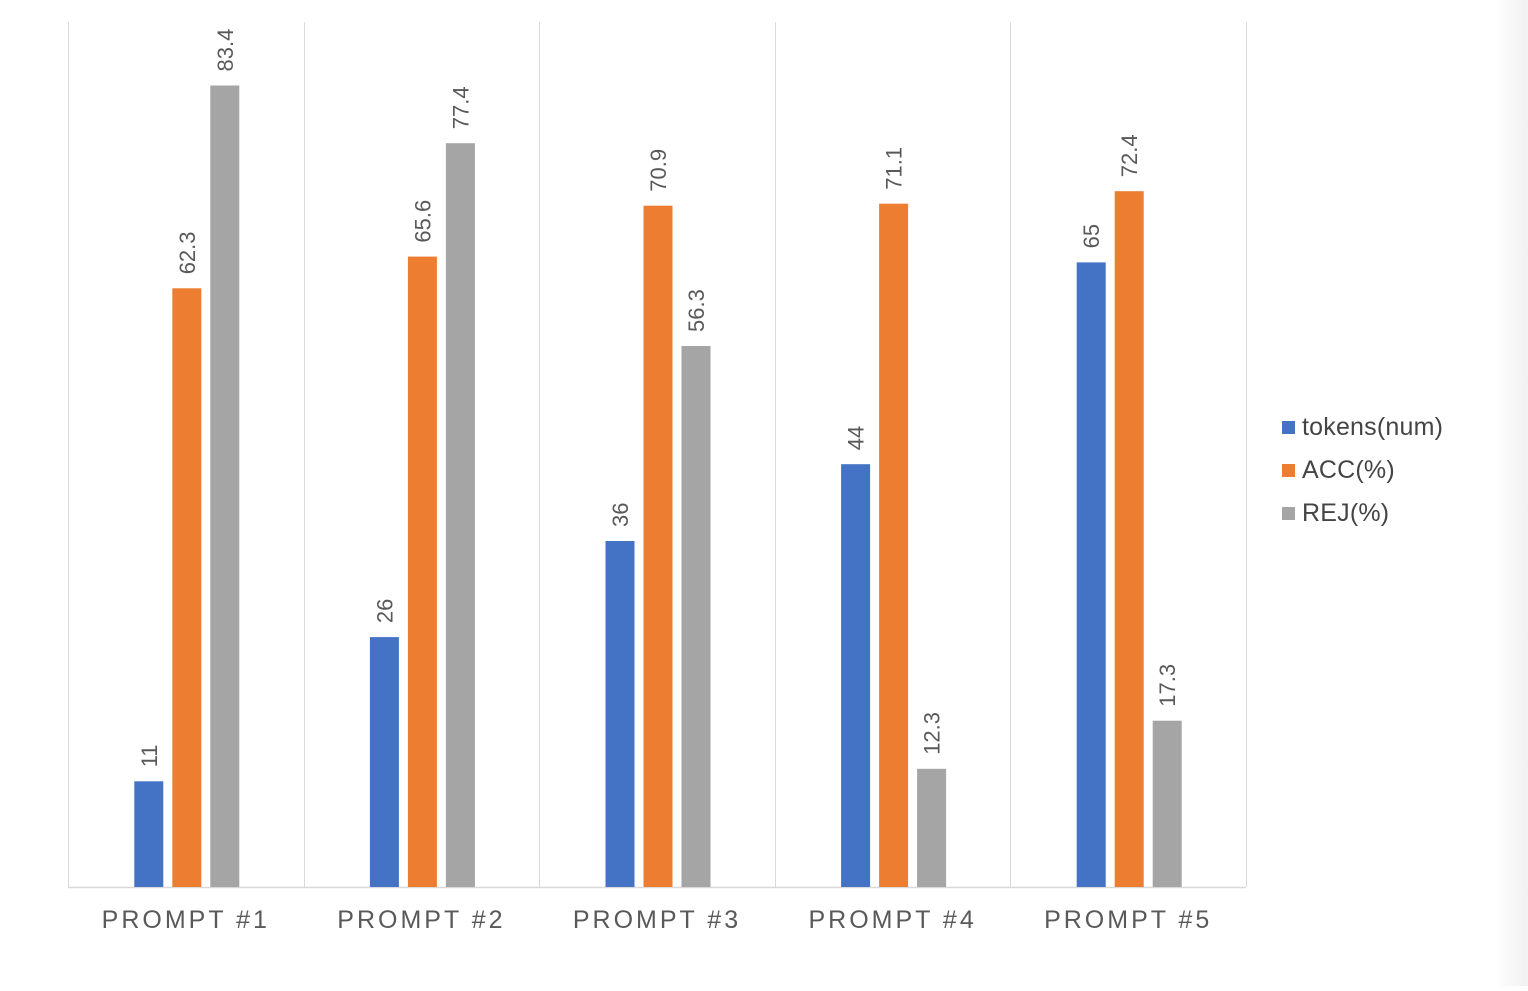 This screenshot has width=1528, height=991. I want to click on legend-item-acc: ACC(%), so click(1362, 470).